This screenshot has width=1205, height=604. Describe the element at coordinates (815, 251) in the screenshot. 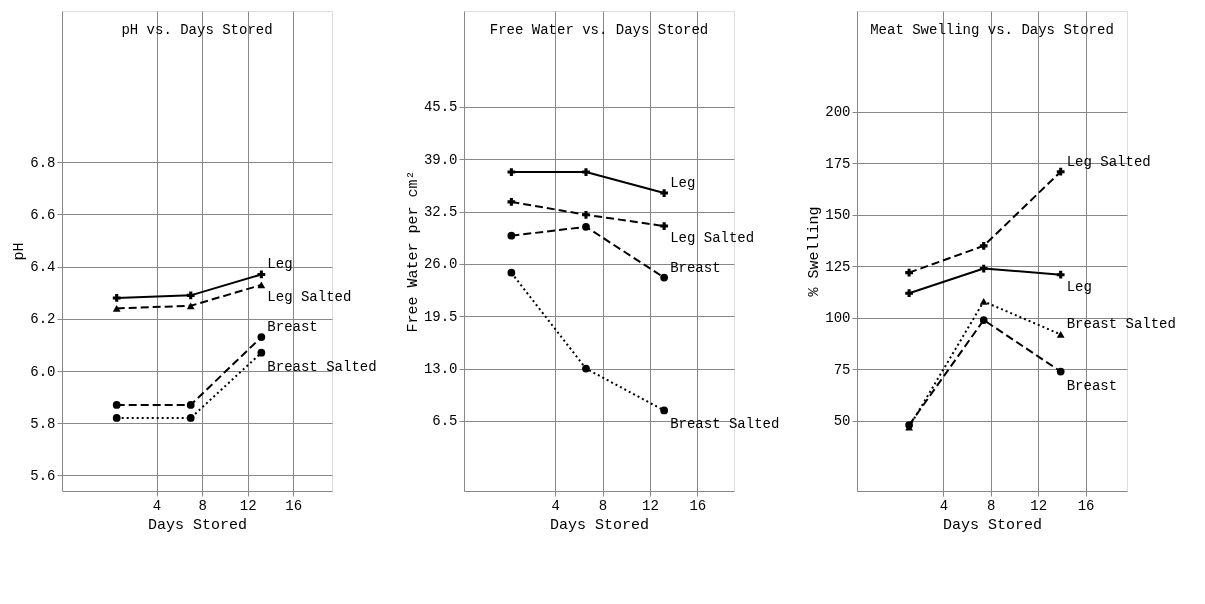

I see `y-axis-title: % Swelling` at that location.